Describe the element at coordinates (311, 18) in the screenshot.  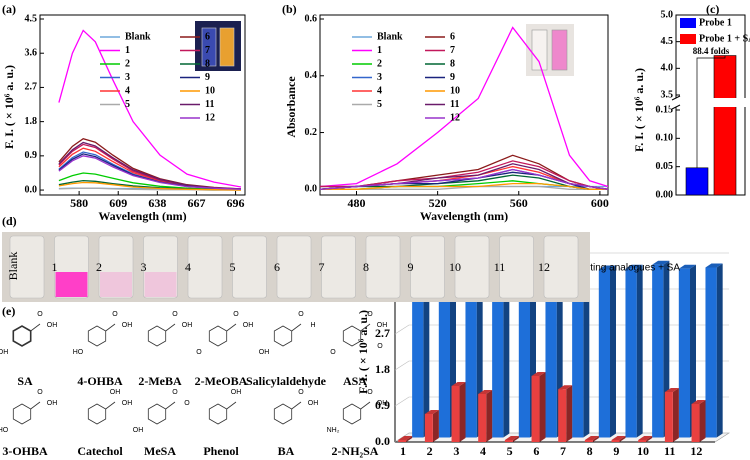
I see `y-tick-label: 0.6` at that location.